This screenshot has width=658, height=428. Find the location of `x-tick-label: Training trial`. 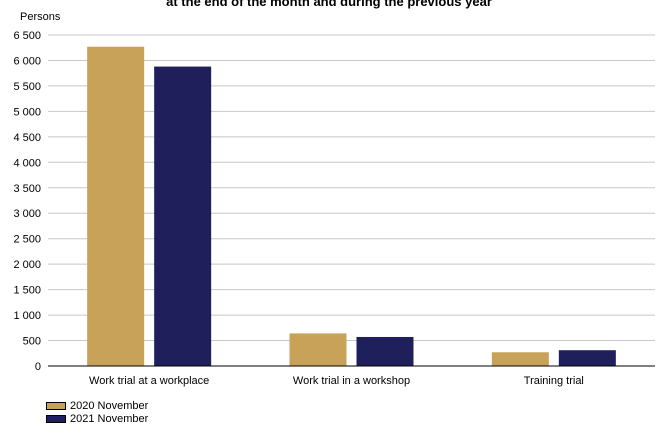

x-tick-label: Training trial is located at coordinates (554, 381).